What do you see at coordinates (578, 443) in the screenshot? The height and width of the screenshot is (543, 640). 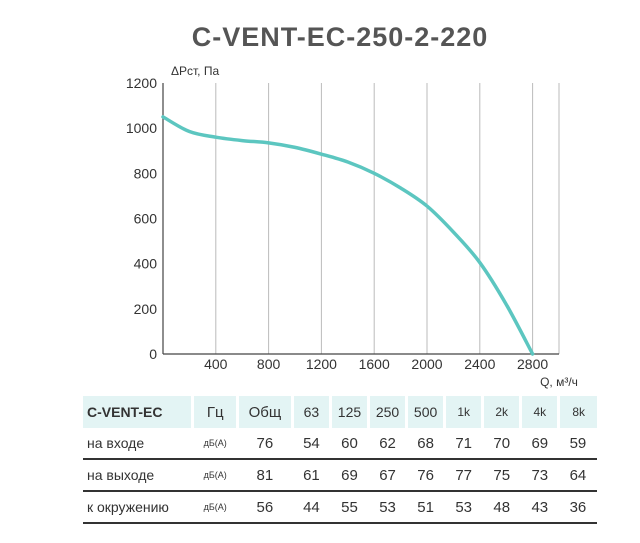 I see `table-cell: 59` at bounding box center [578, 443].